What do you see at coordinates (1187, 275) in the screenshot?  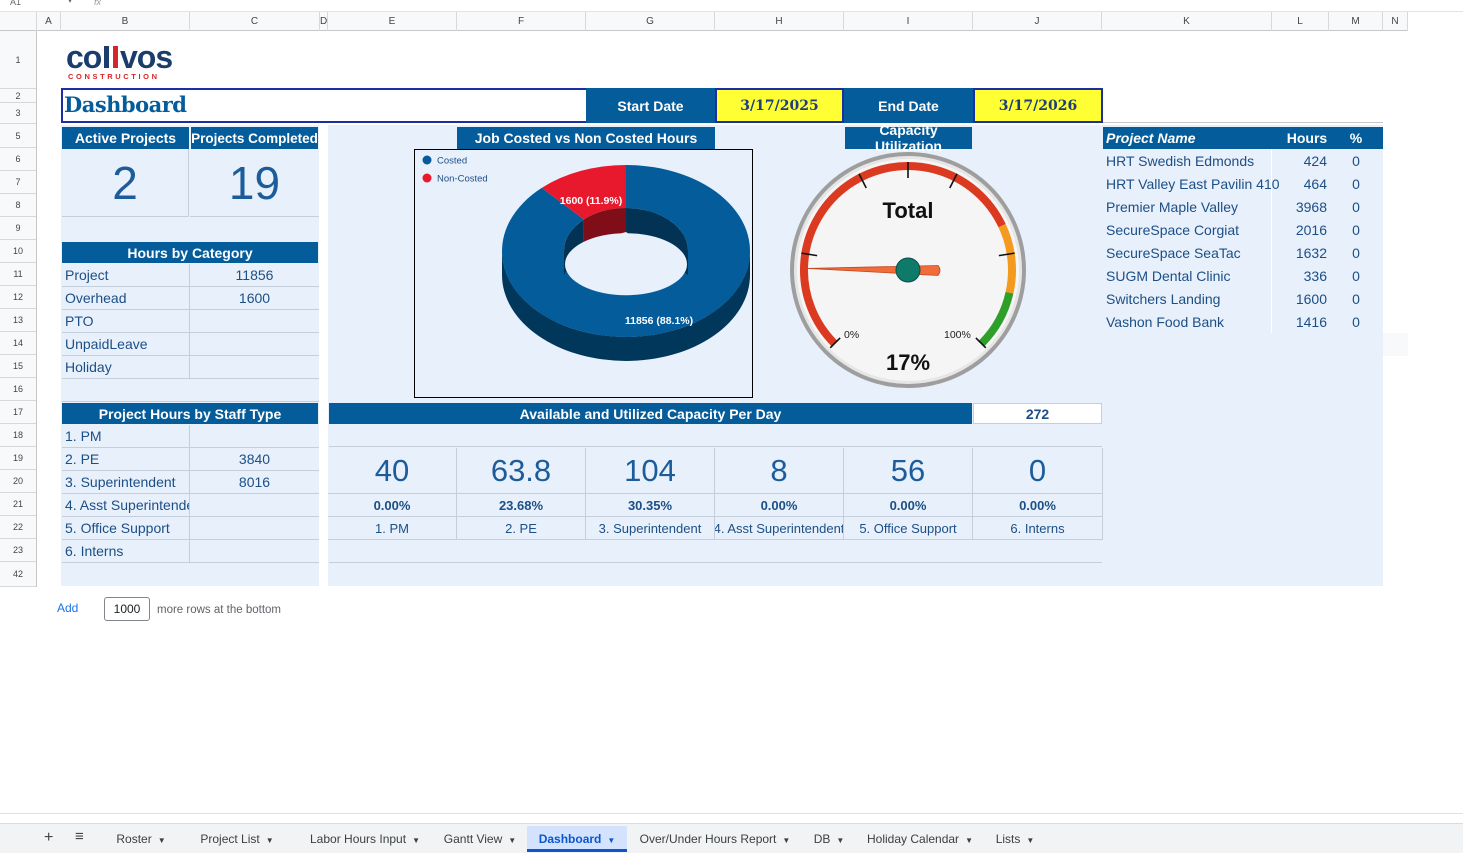 I see `project-name: SUGM Dental Clinic` at bounding box center [1187, 275].